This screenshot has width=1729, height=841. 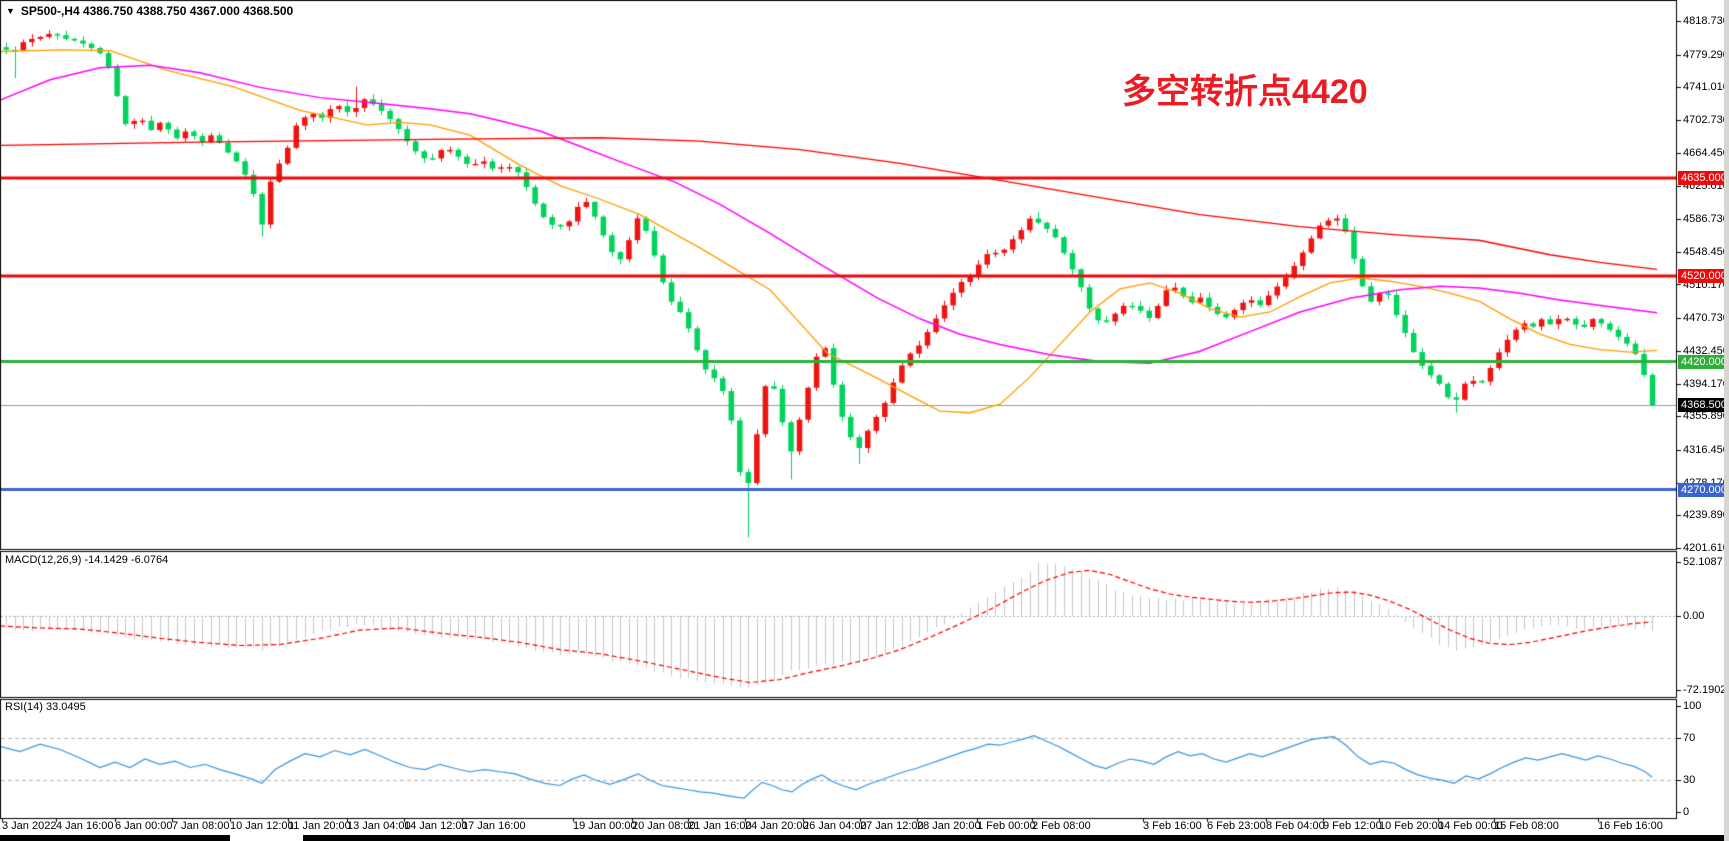 I want to click on annotation-text: 多空转折点4420, so click(x=1245, y=92).